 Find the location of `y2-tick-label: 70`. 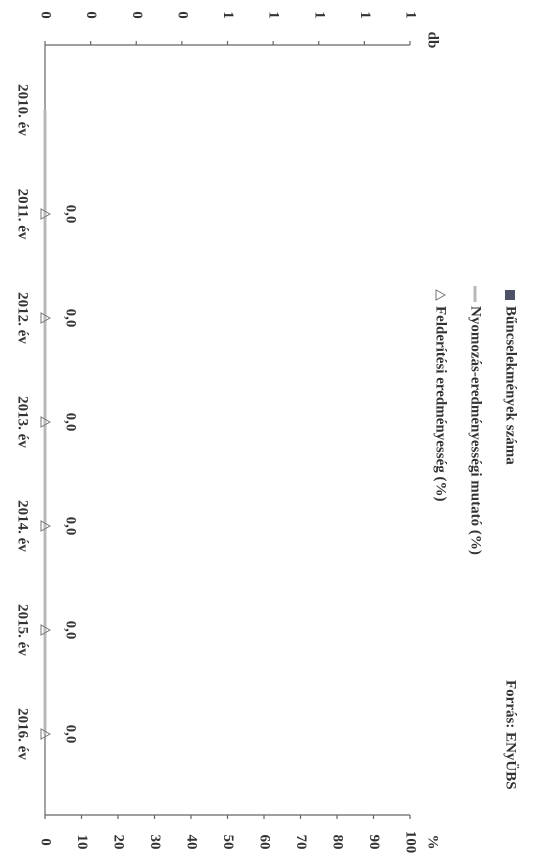

y2-tick-label: 70 is located at coordinates (301, 842).